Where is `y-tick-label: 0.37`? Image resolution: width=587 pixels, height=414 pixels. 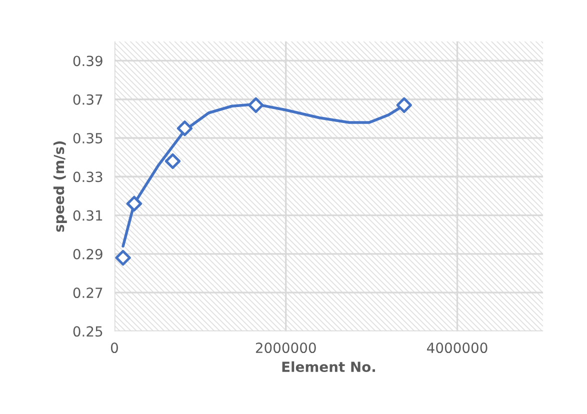 y-tick-label: 0.37 is located at coordinates (87, 99).